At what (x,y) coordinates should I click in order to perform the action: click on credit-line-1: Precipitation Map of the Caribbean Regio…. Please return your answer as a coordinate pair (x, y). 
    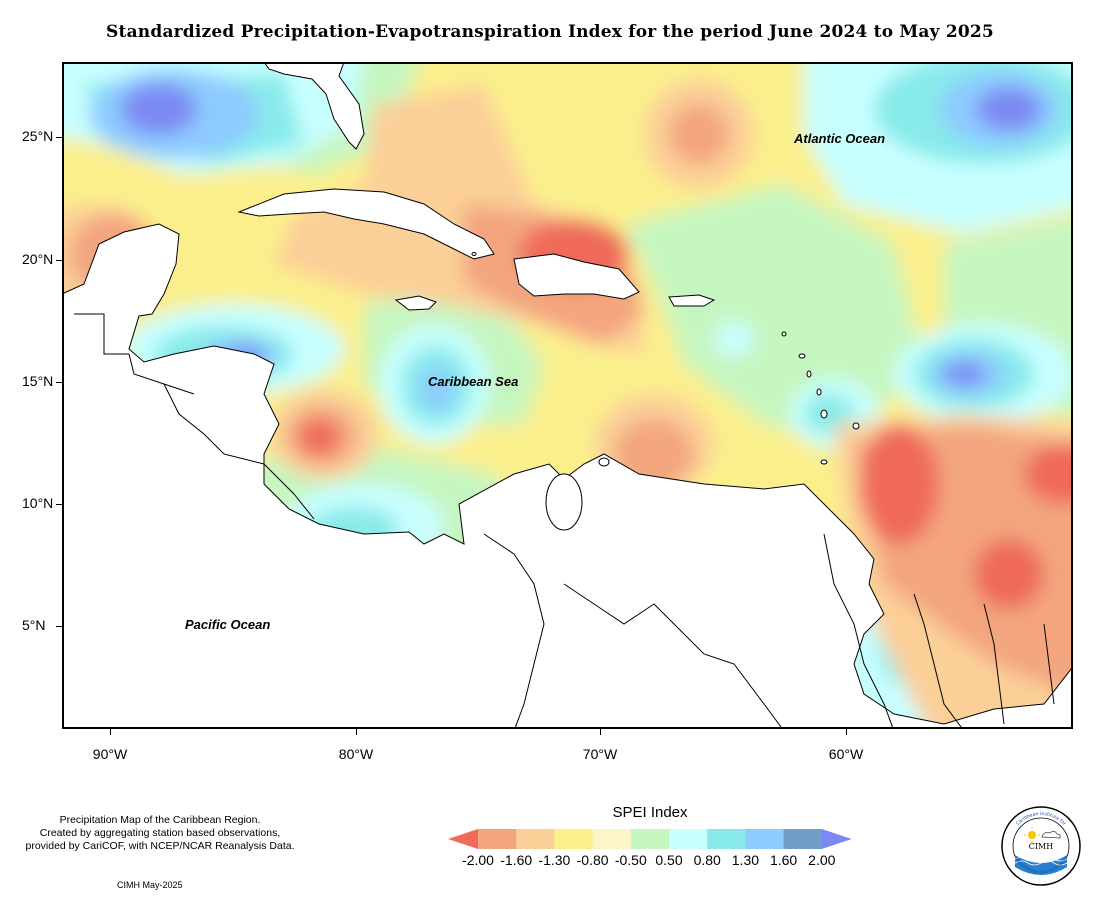
    Looking at the image, I should click on (160, 820).